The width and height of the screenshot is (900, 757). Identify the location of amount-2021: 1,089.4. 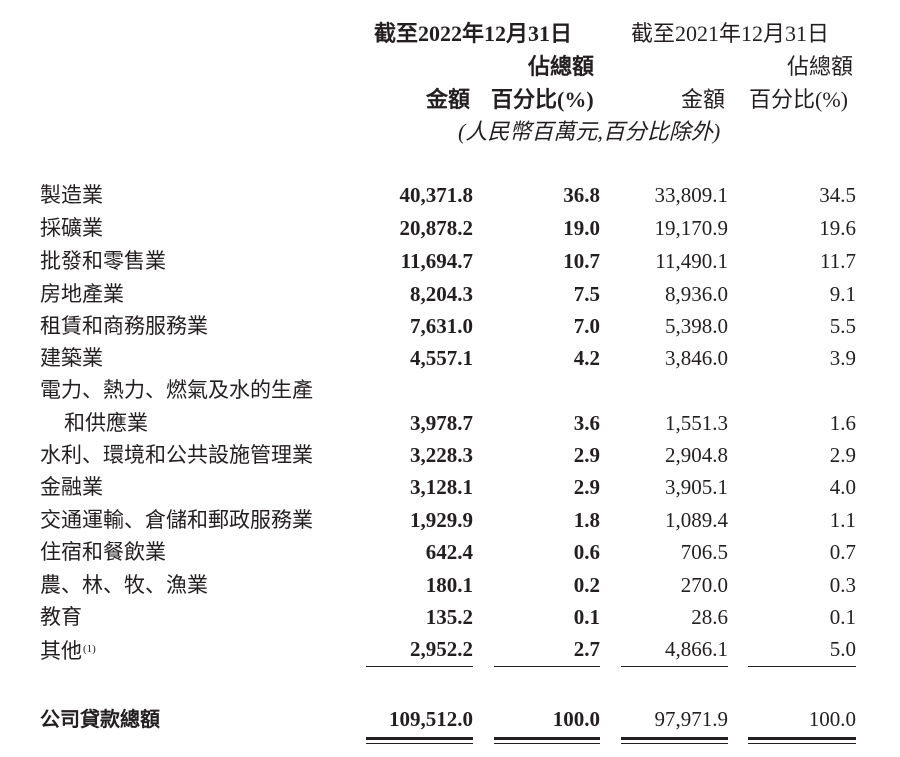
(696, 520).